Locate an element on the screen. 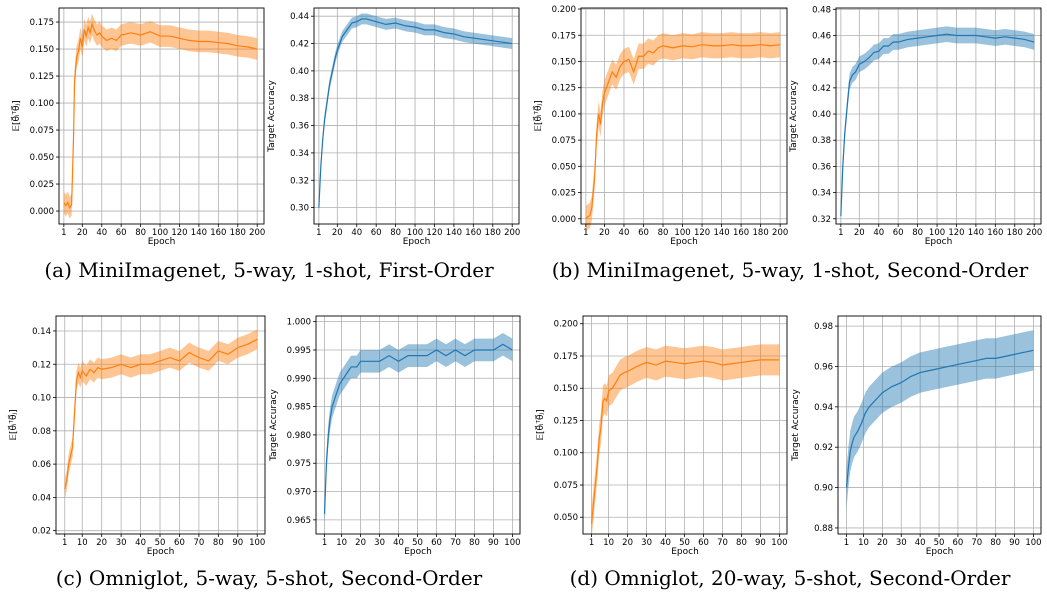 Image resolution: width=1047 pixels, height=596 pixels. y-tick-label: 0.965 is located at coordinates (299, 521).